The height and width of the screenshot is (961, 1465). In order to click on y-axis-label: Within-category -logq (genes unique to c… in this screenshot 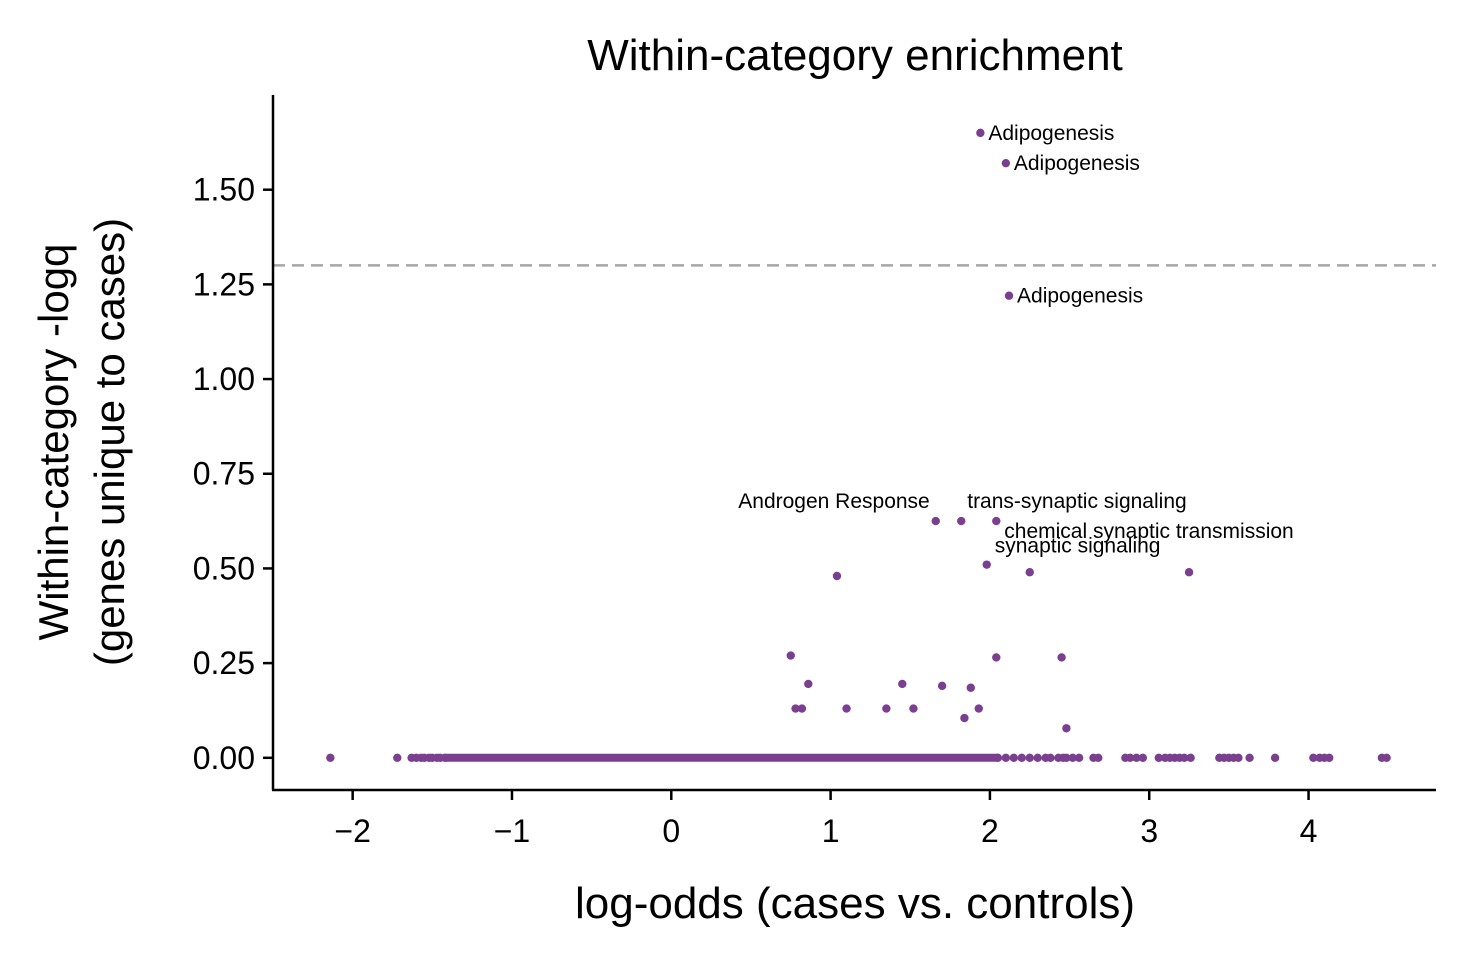, I will do `click(81, 442)`.